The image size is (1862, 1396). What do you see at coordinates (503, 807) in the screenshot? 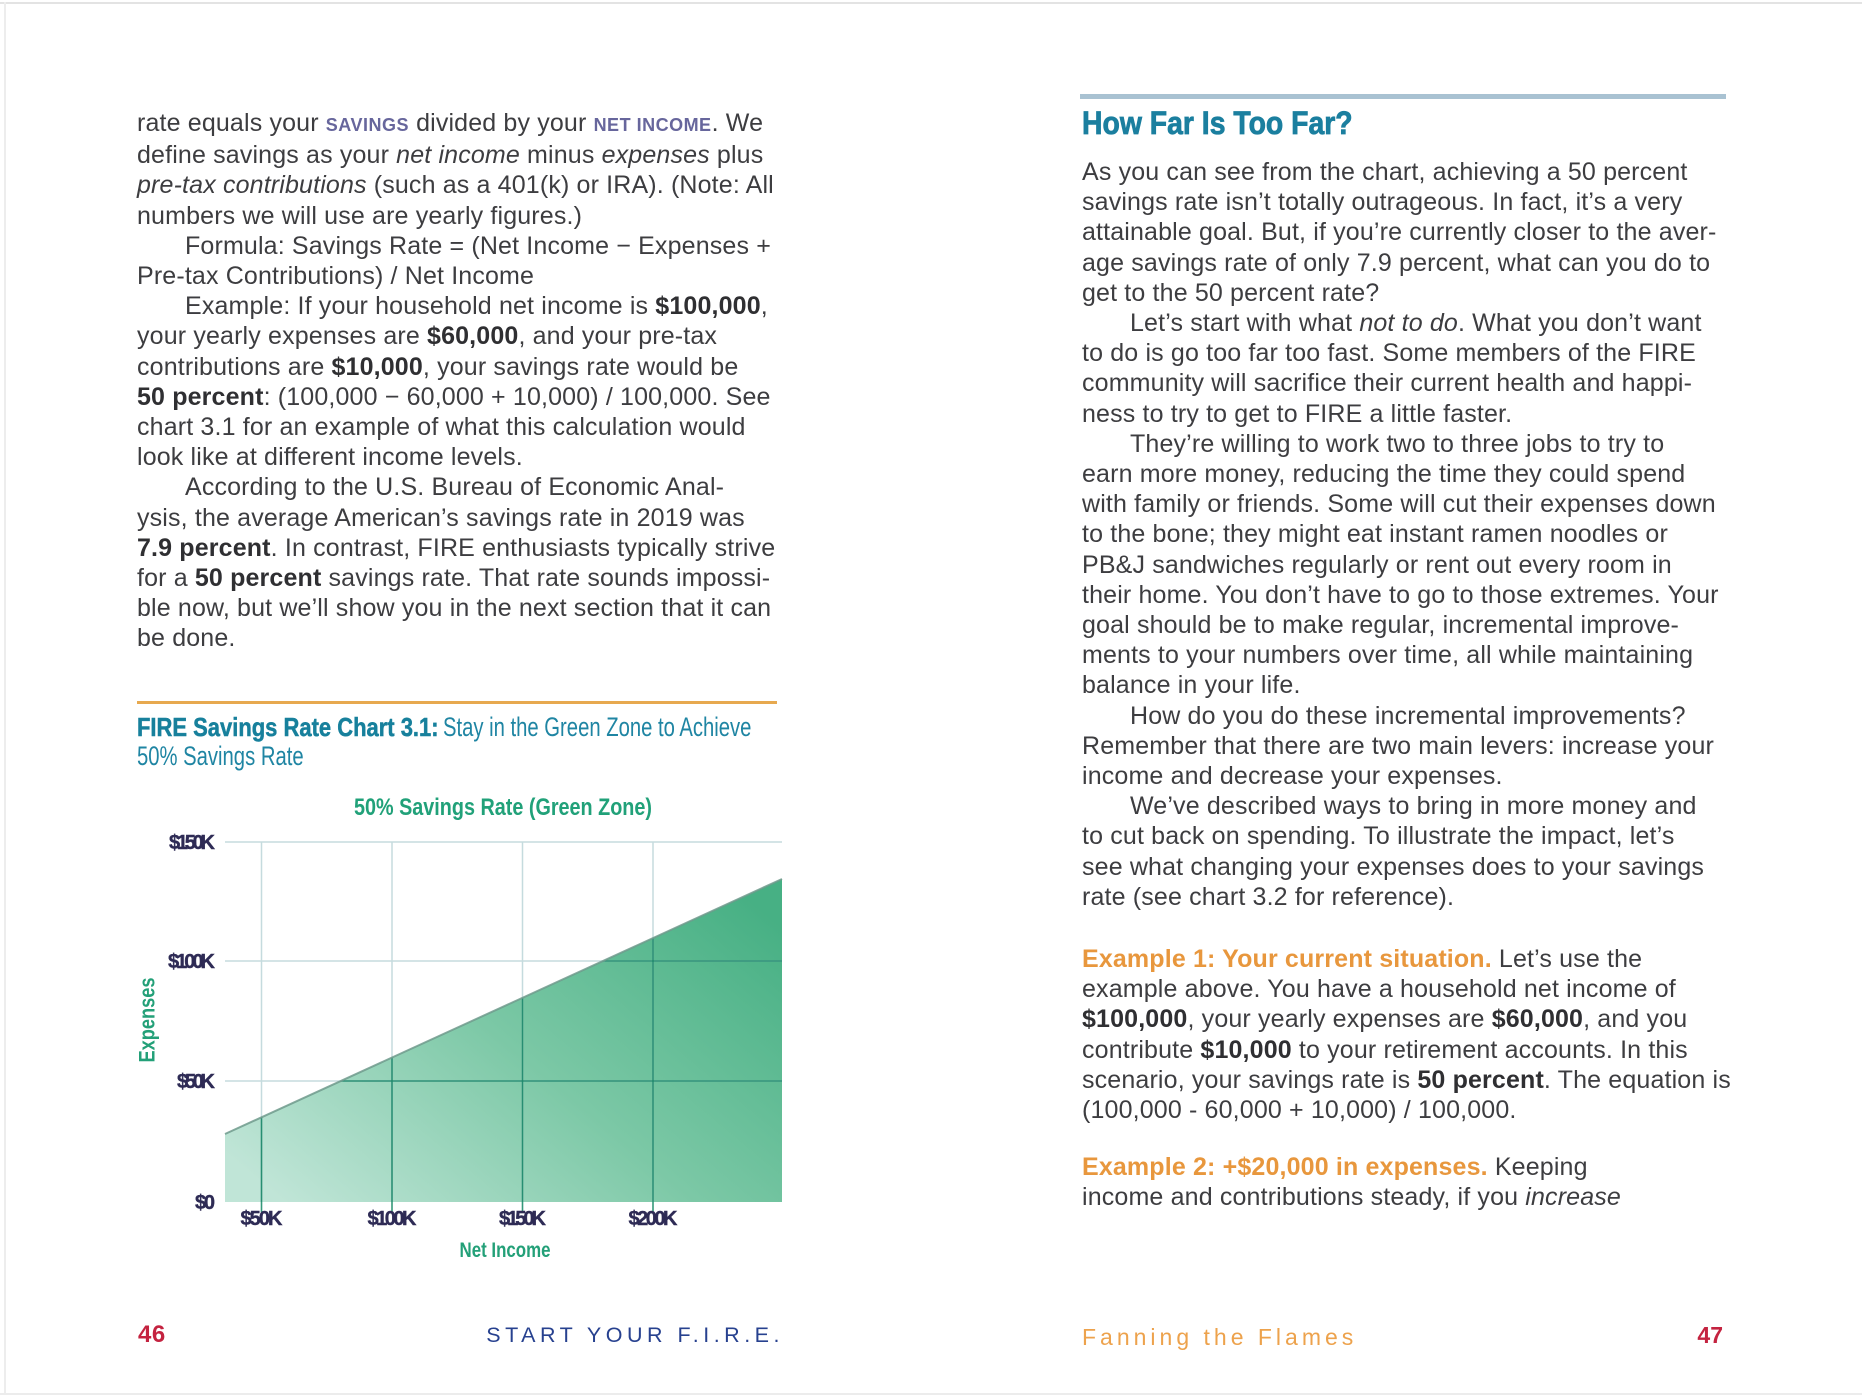
I see `svg-text: 50% Savings Rate (Green Zone)` at bounding box center [503, 807].